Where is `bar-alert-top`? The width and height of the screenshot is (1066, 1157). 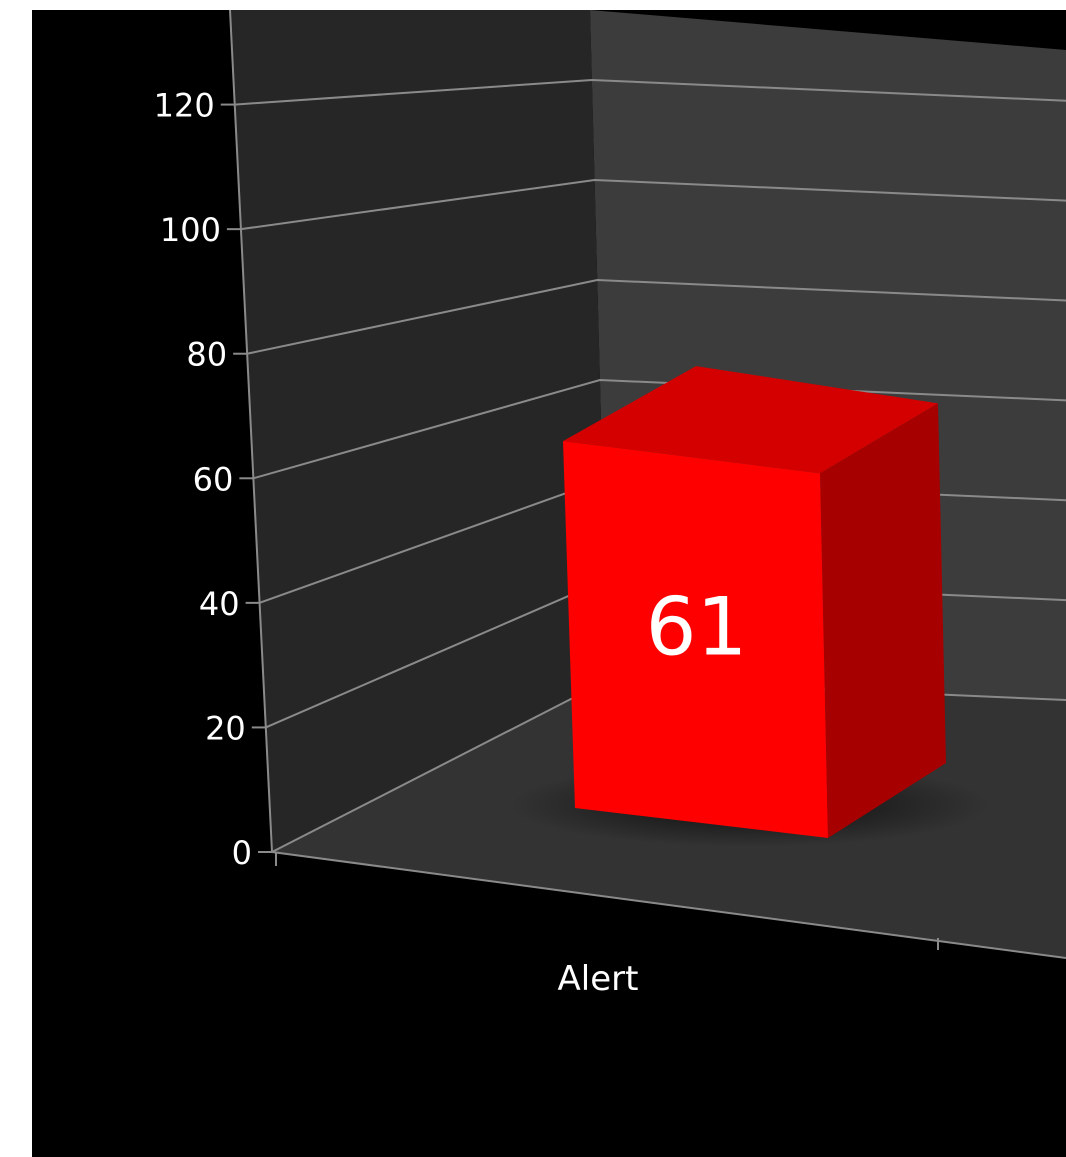 bar-alert-top is located at coordinates (750, 420).